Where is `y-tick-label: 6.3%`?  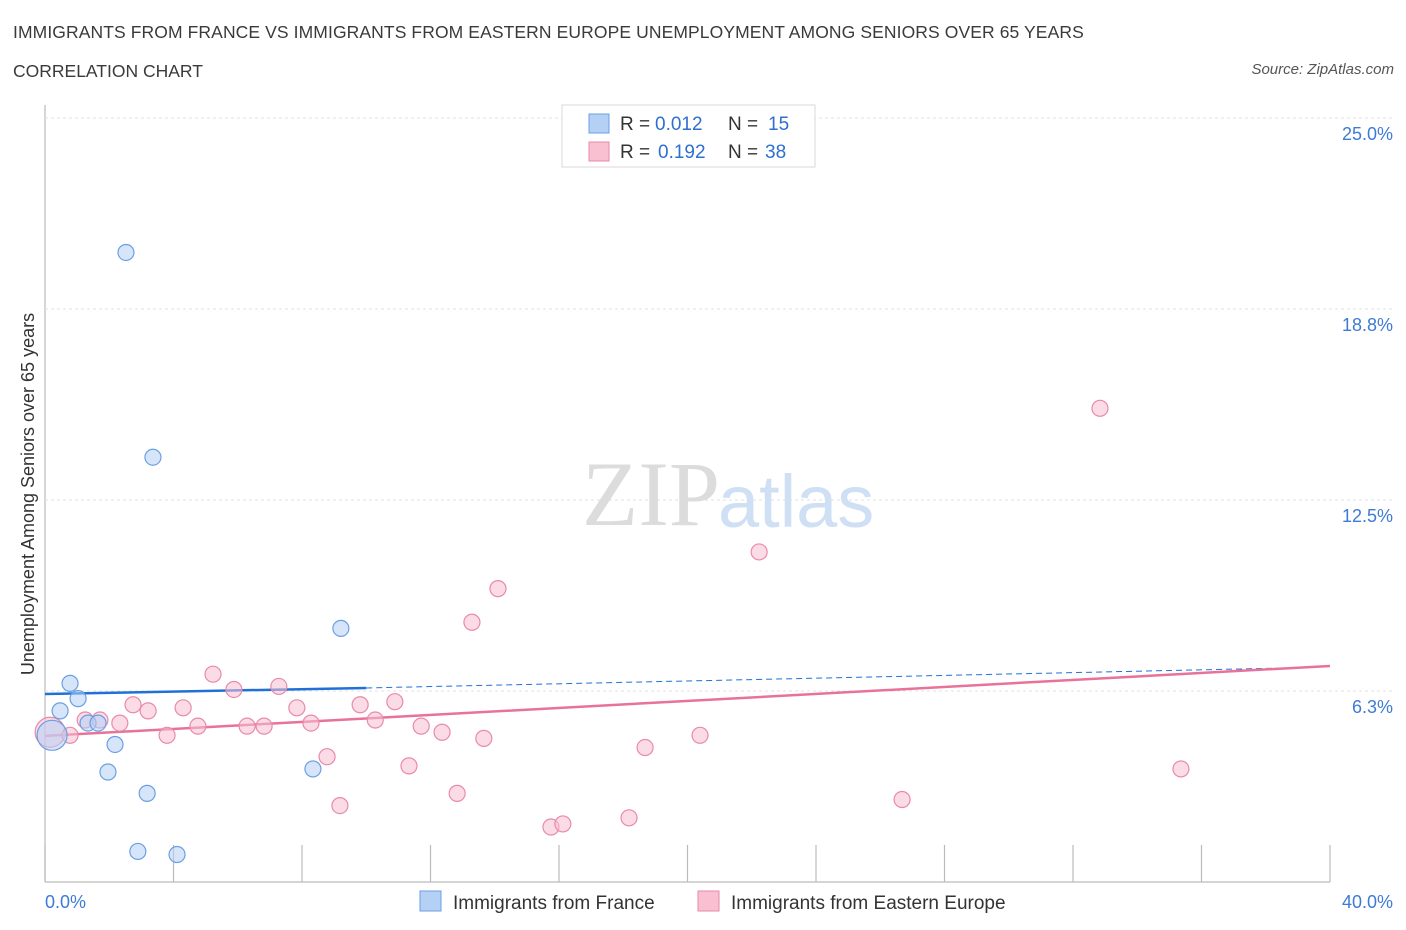 y-tick-label: 6.3% is located at coordinates (1372, 707).